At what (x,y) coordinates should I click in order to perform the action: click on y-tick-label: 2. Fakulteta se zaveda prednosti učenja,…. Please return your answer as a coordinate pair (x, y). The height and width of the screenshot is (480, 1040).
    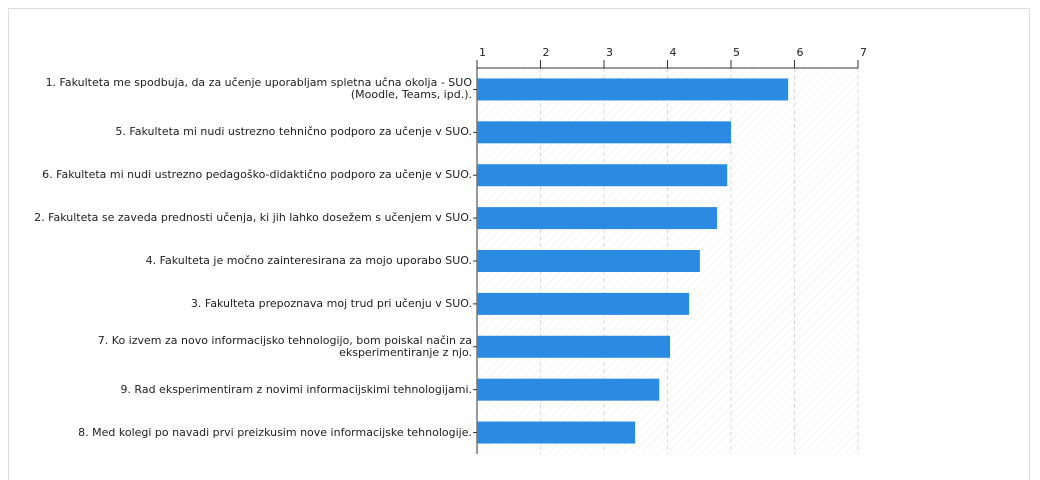
    Looking at the image, I should click on (253, 218).